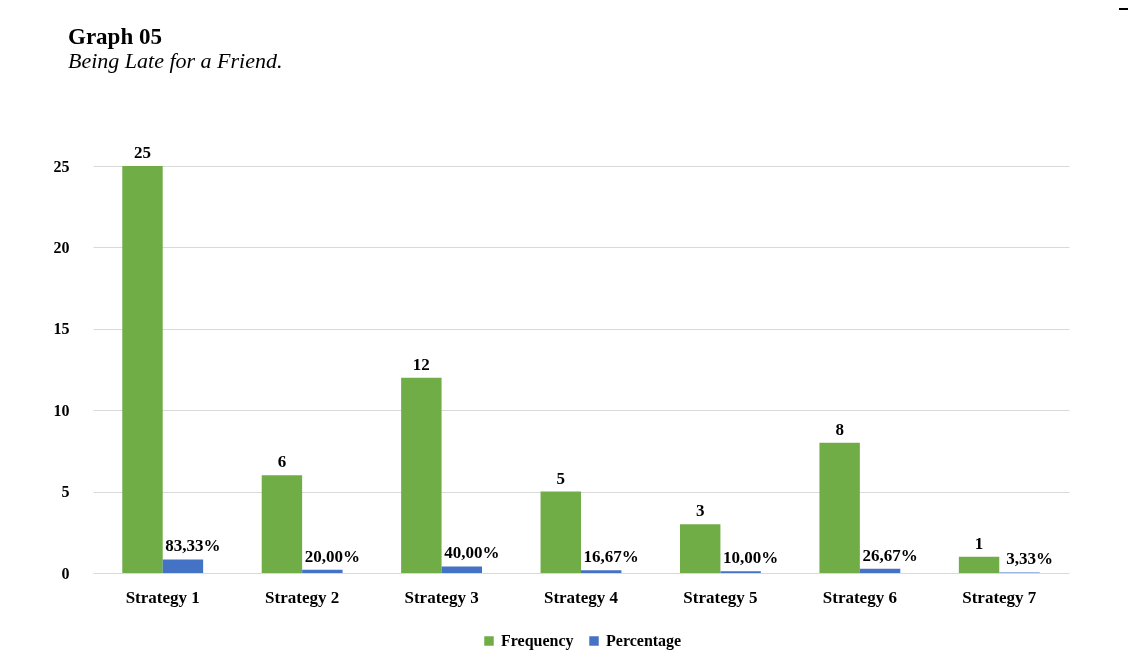 The width and height of the screenshot is (1128, 662). I want to click on chart-title: Graph 05, so click(115, 36).